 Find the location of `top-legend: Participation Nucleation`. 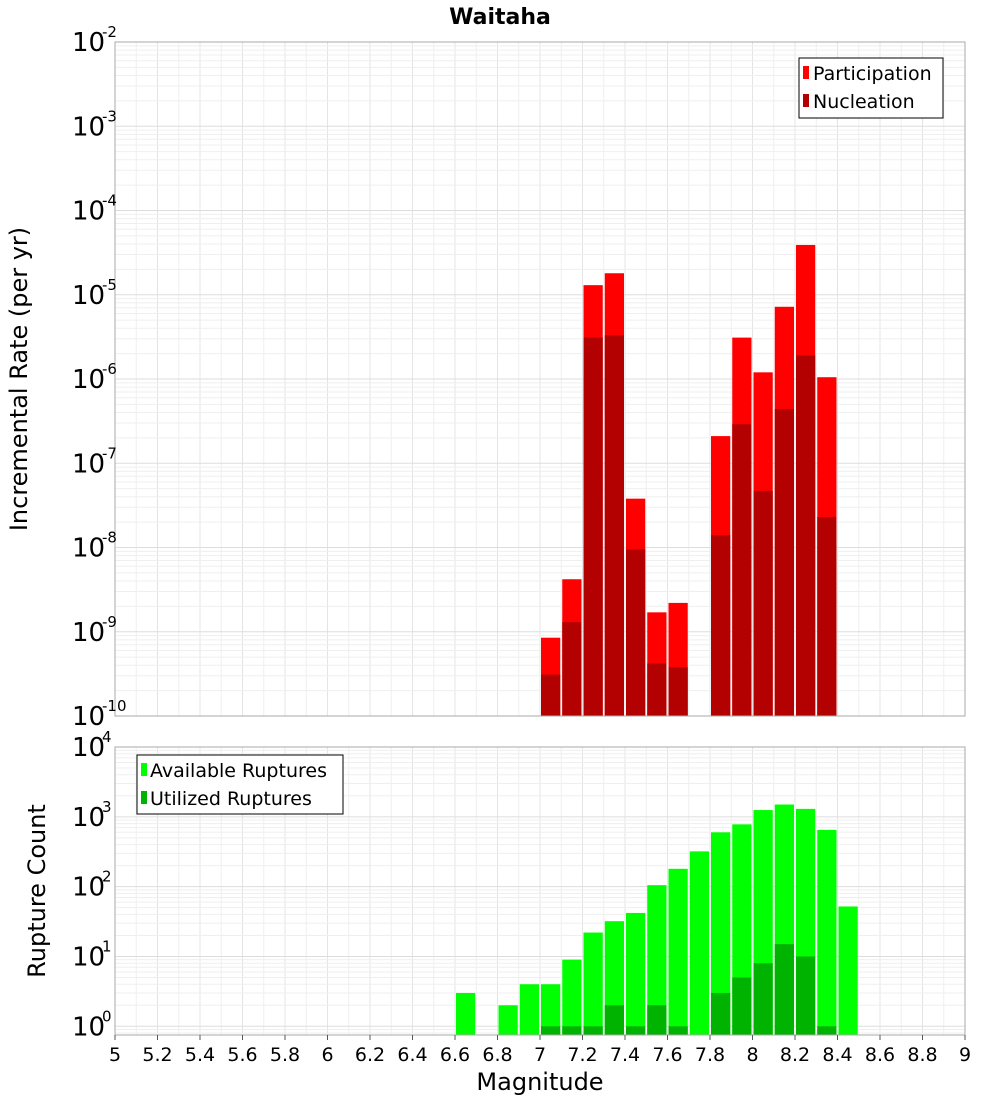

top-legend: Participation Nucleation is located at coordinates (871, 88).